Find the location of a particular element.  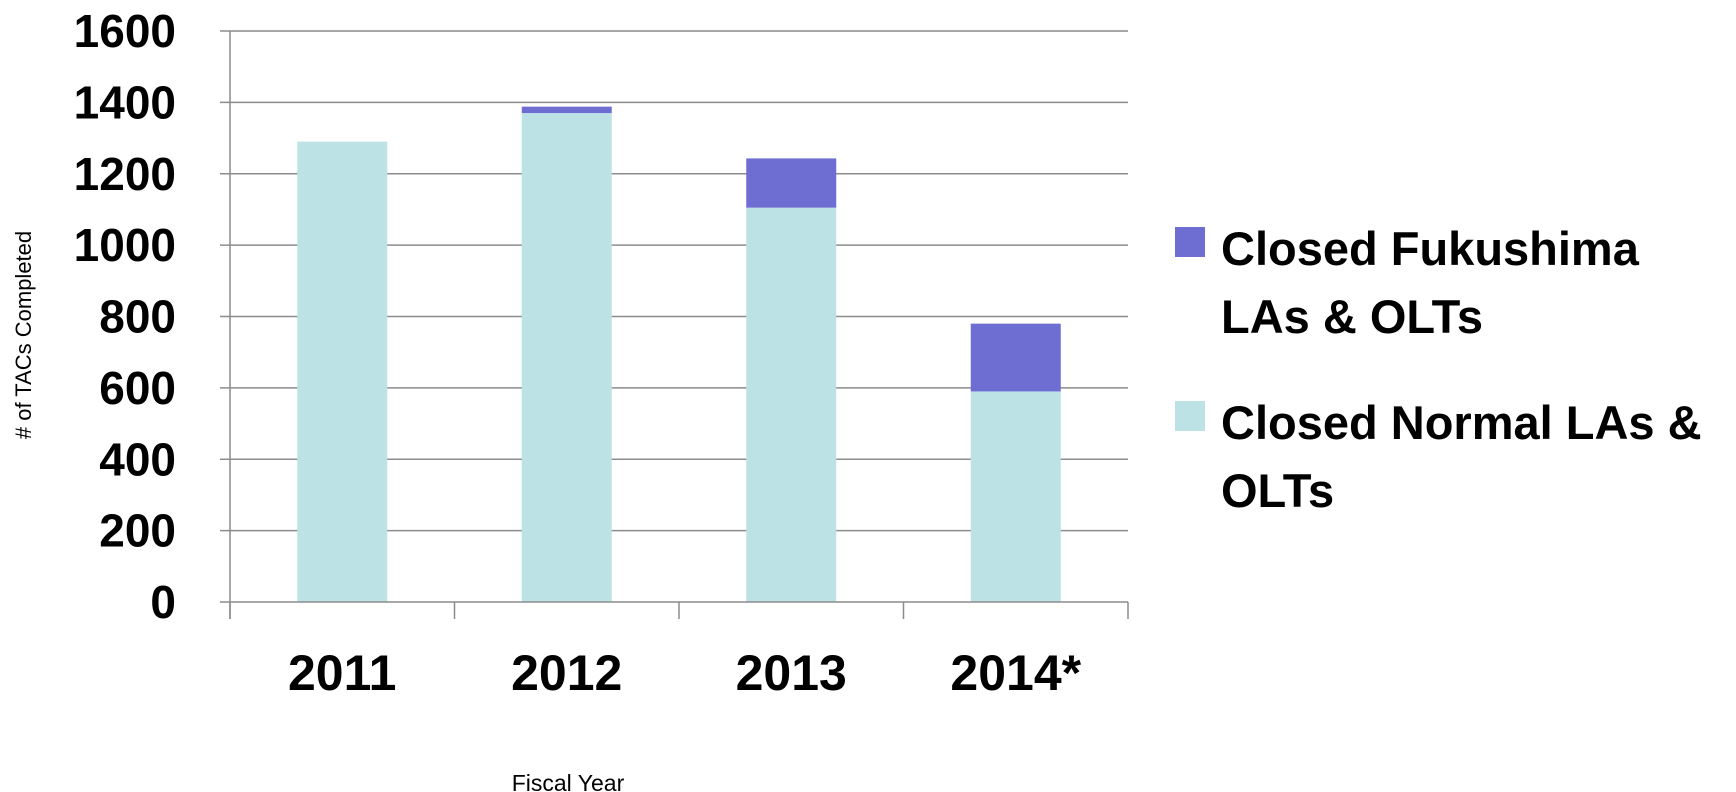

x-tick-label: 2014* is located at coordinates (1015, 673).